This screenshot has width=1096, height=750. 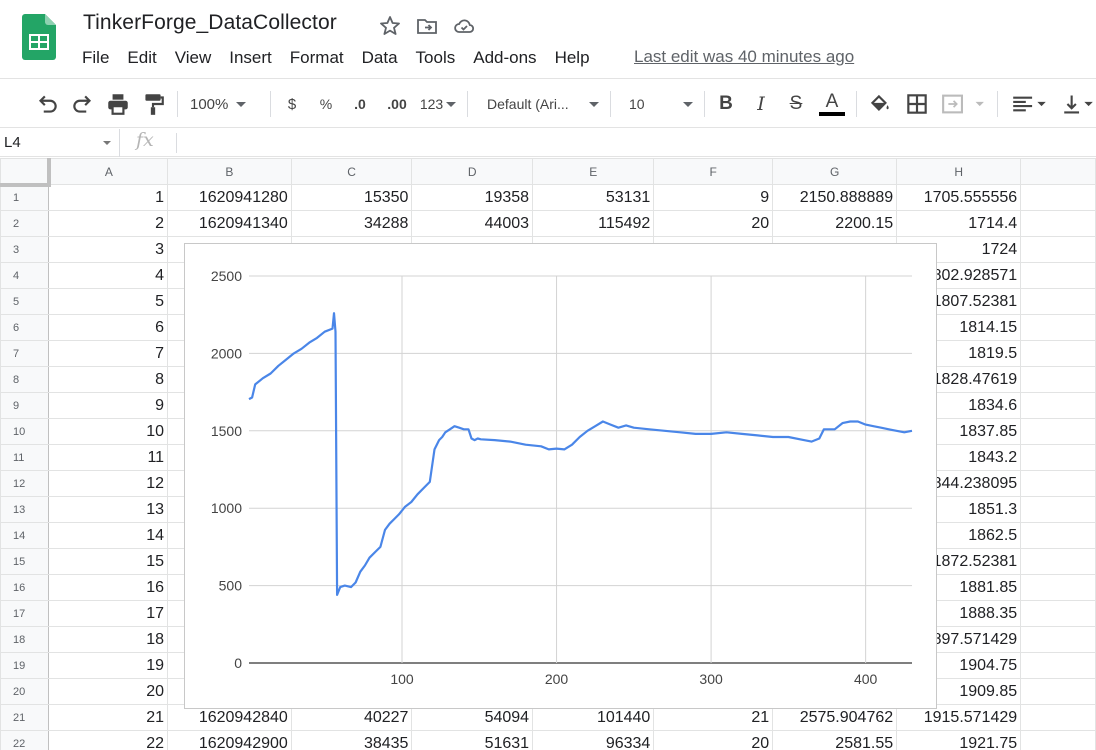 I want to click on italic-button: I, so click(x=761, y=104).